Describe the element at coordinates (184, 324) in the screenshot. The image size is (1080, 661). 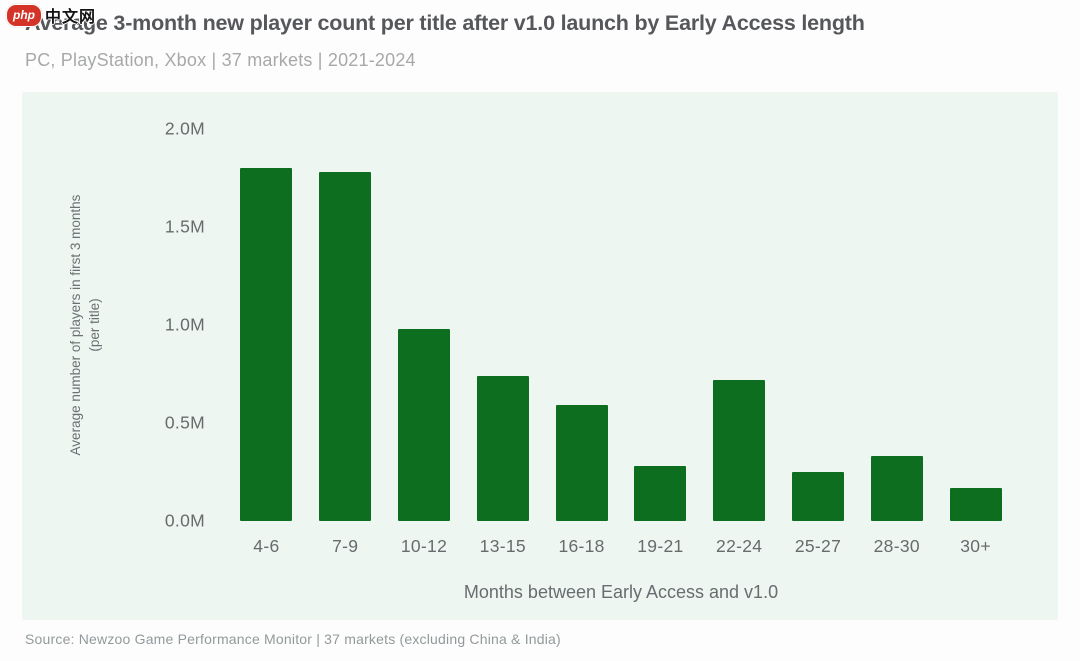
I see `y-tick-label-1.0M: 1.0M` at that location.